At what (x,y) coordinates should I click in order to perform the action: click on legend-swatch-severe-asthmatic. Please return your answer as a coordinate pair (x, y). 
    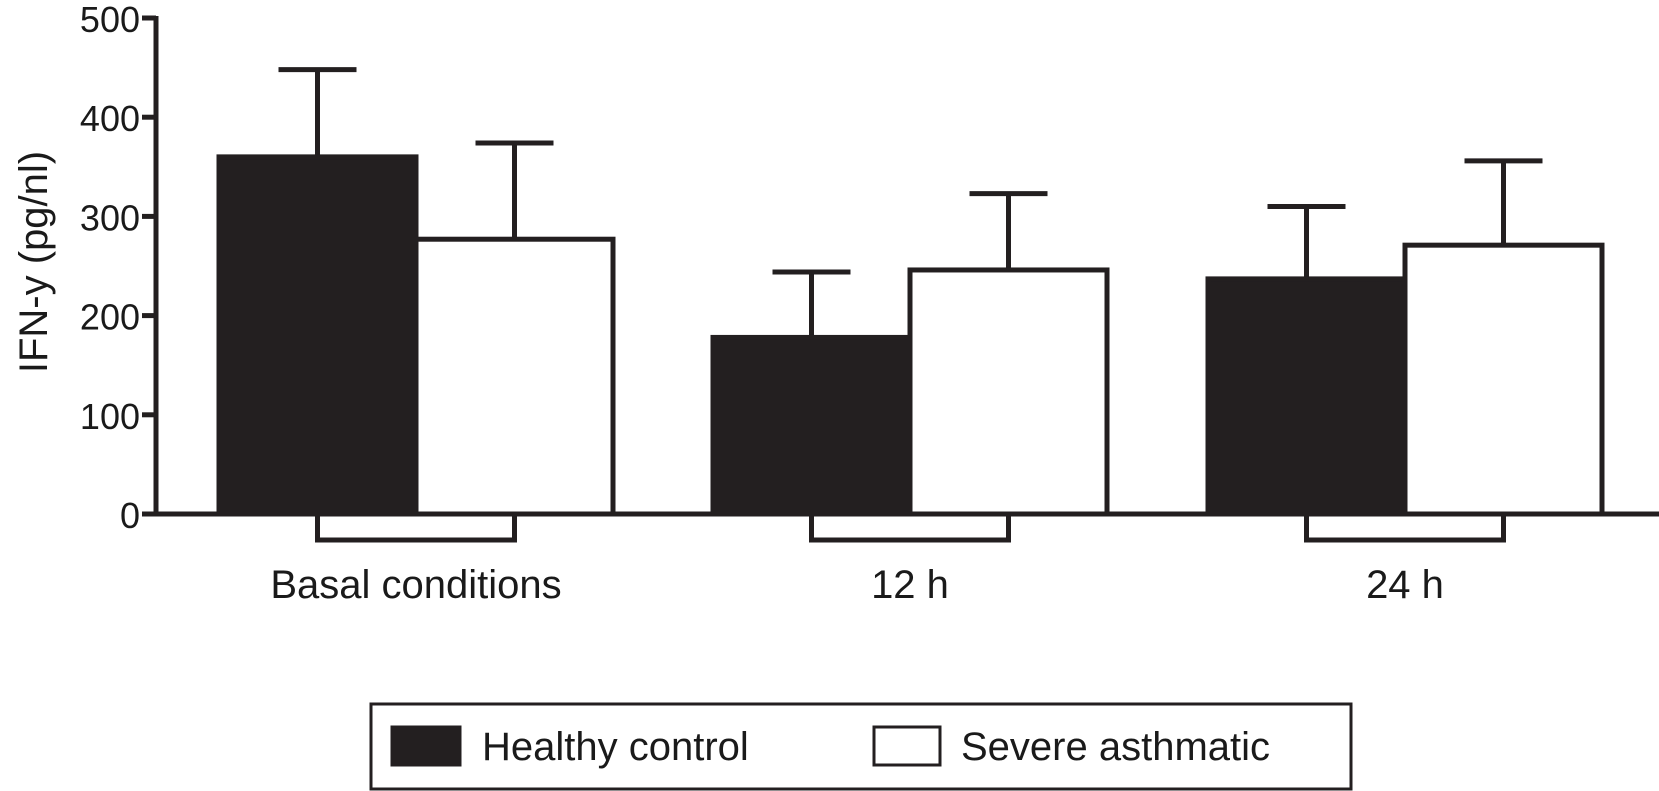
    Looking at the image, I should click on (907, 746).